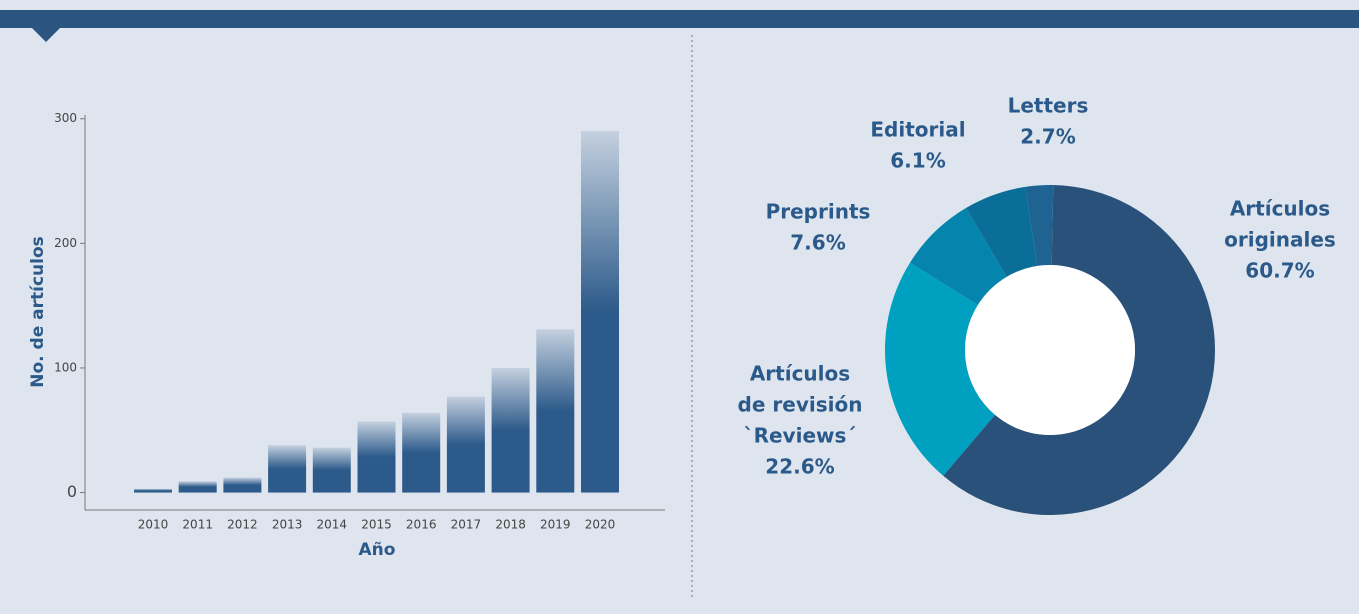 The height and width of the screenshot is (614, 1359). I want to click on x-tick-label: 2019, so click(555, 525).